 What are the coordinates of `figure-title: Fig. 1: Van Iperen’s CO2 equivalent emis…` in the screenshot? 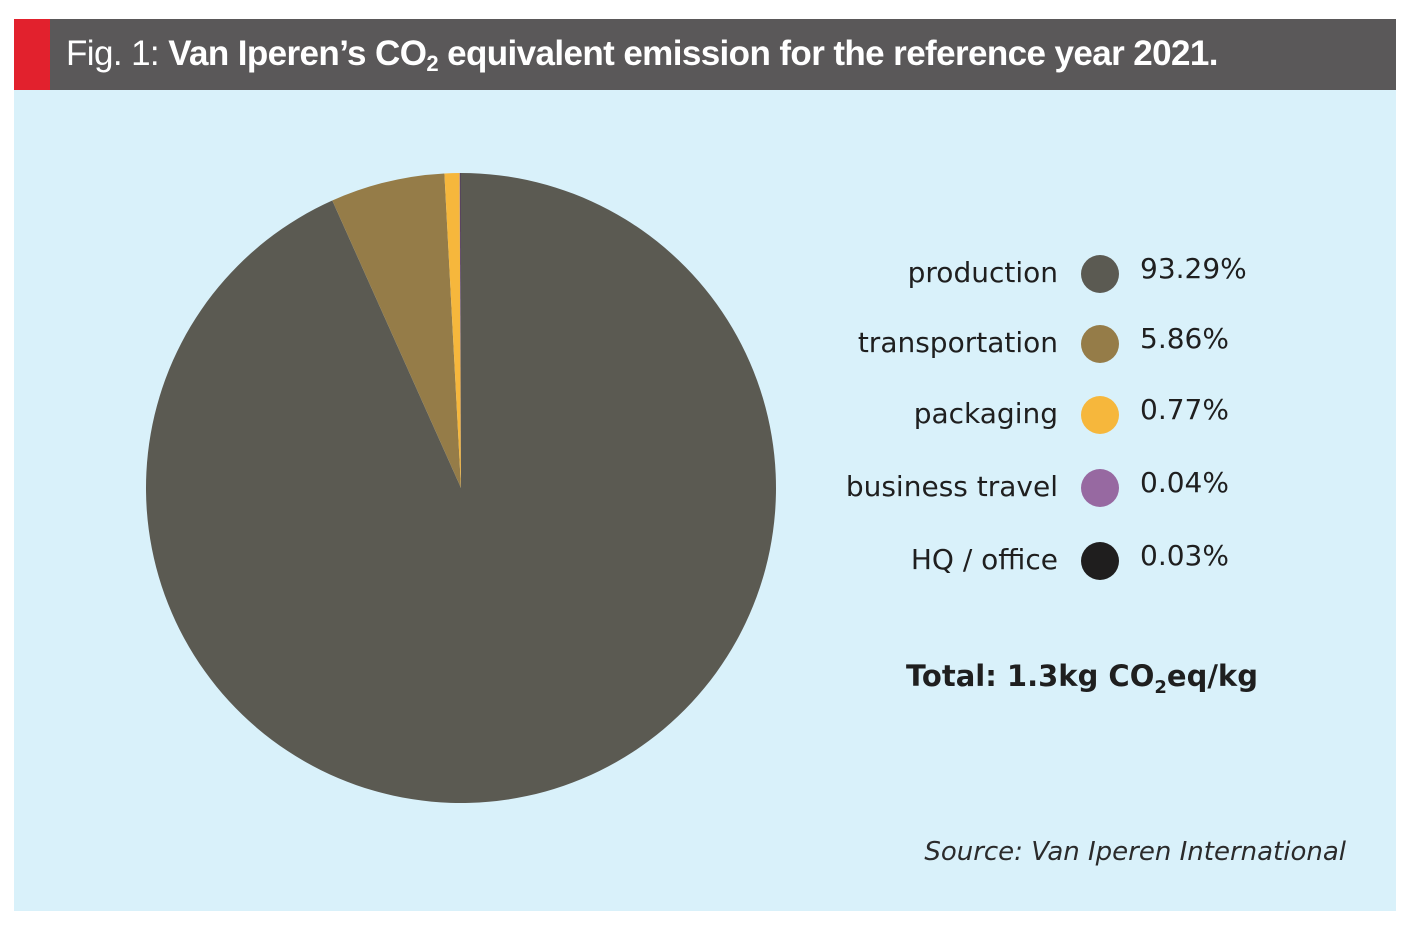 It's located at (642, 54).